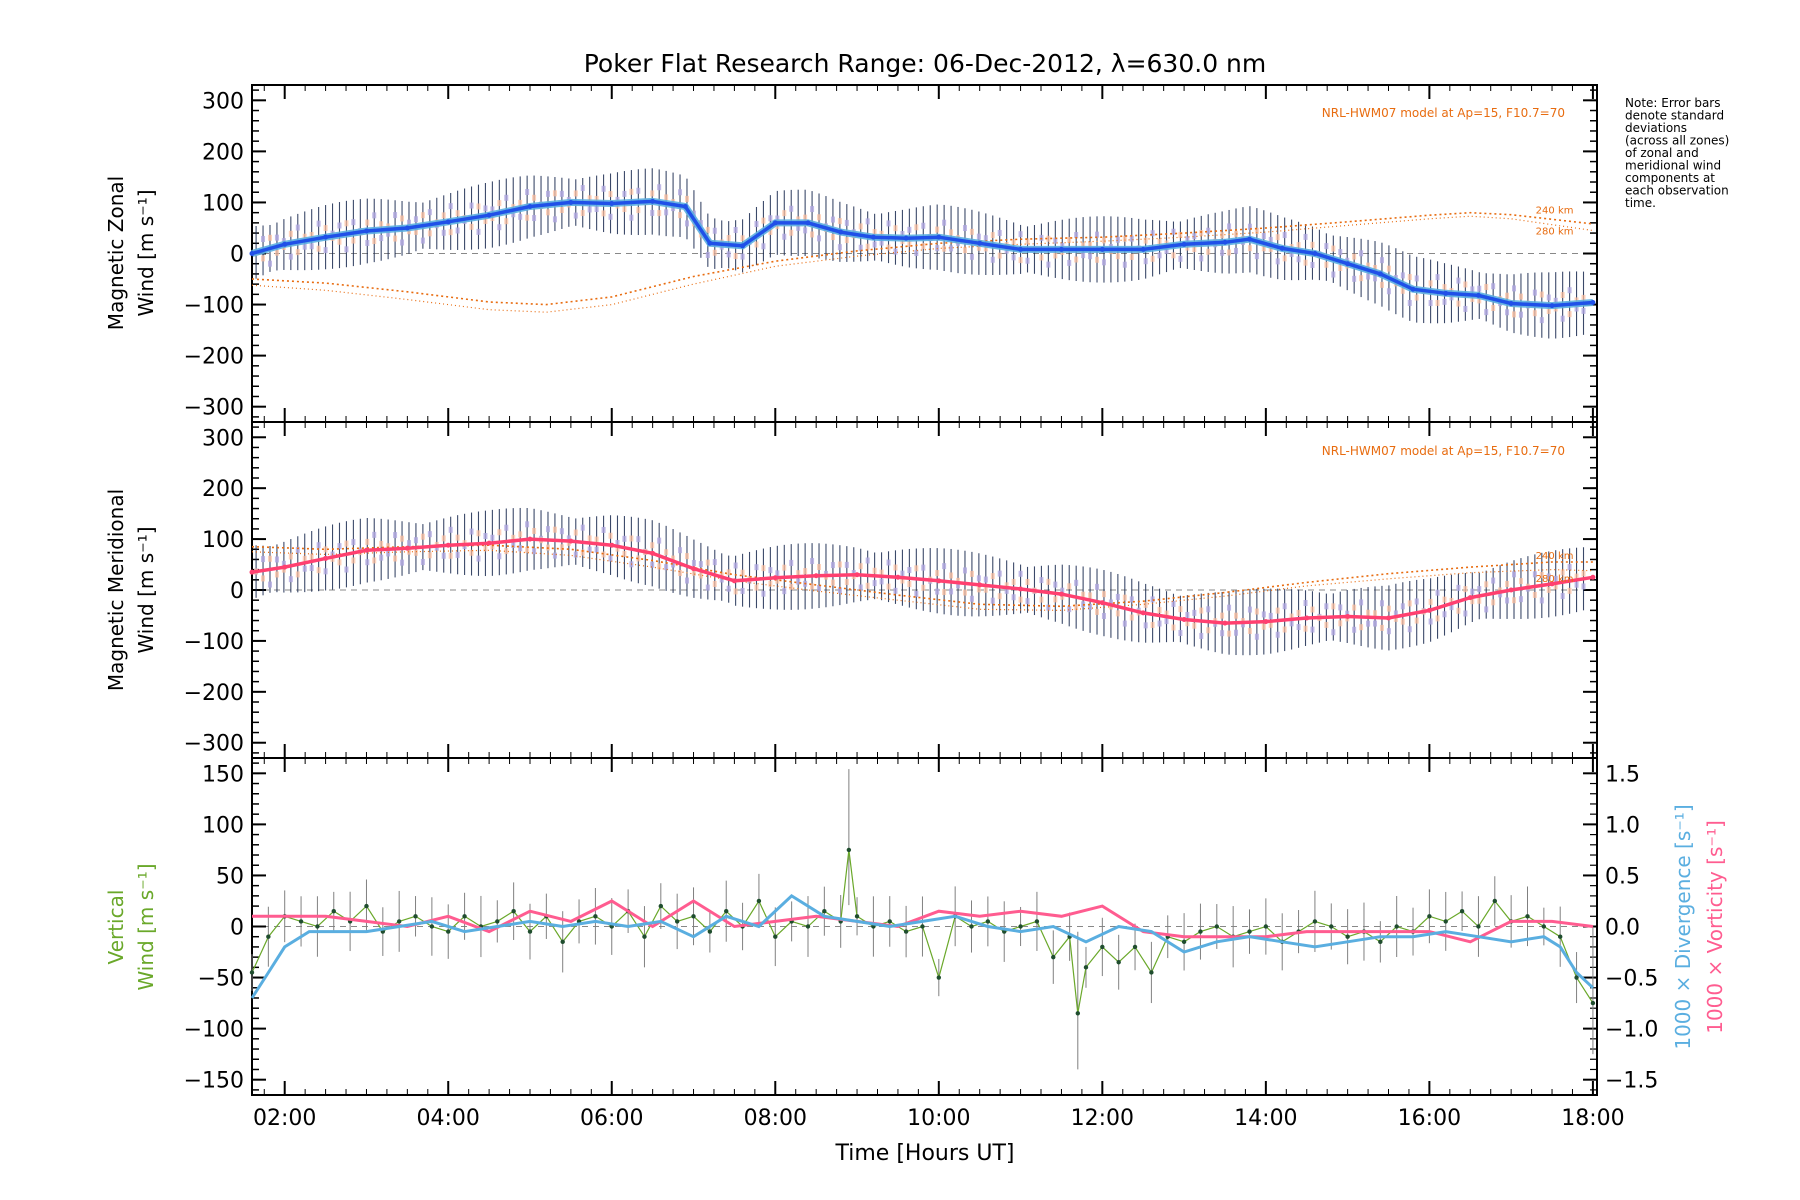 The image size is (1800, 1200). What do you see at coordinates (116, 927) in the screenshot?
I see `vertical-ylabel-line1: Vertical` at bounding box center [116, 927].